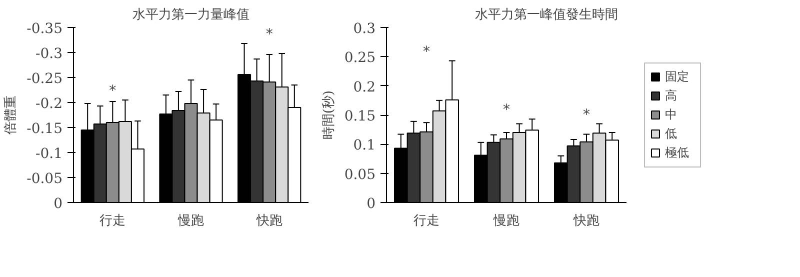  I want to click on y-tick-label: 0.15, so click(360, 116).